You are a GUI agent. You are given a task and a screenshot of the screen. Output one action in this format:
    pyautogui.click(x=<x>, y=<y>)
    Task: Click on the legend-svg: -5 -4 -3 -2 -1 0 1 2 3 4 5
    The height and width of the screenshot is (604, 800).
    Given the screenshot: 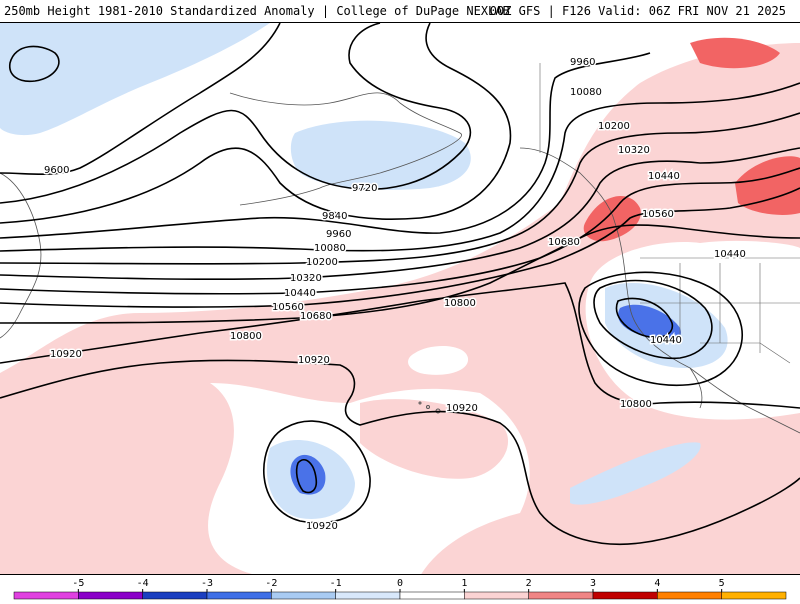 What is the action you would take?
    pyautogui.click(x=400, y=589)
    